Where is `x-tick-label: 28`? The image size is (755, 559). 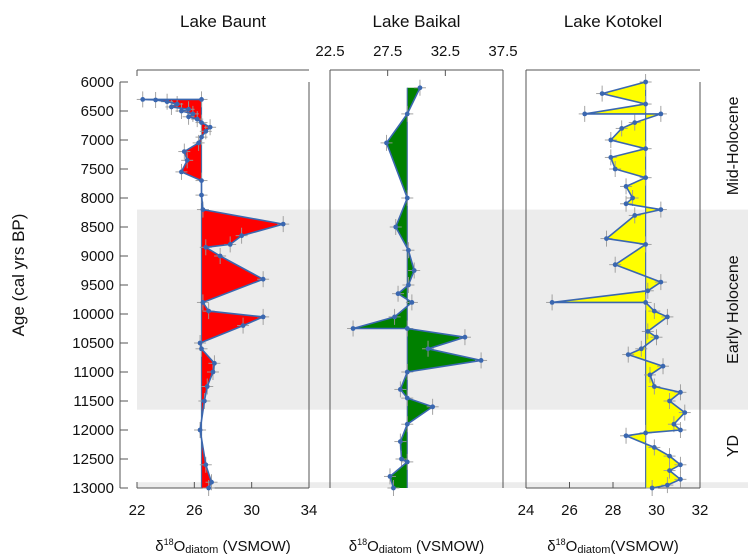
x-tick-label: 28 is located at coordinates (613, 510).